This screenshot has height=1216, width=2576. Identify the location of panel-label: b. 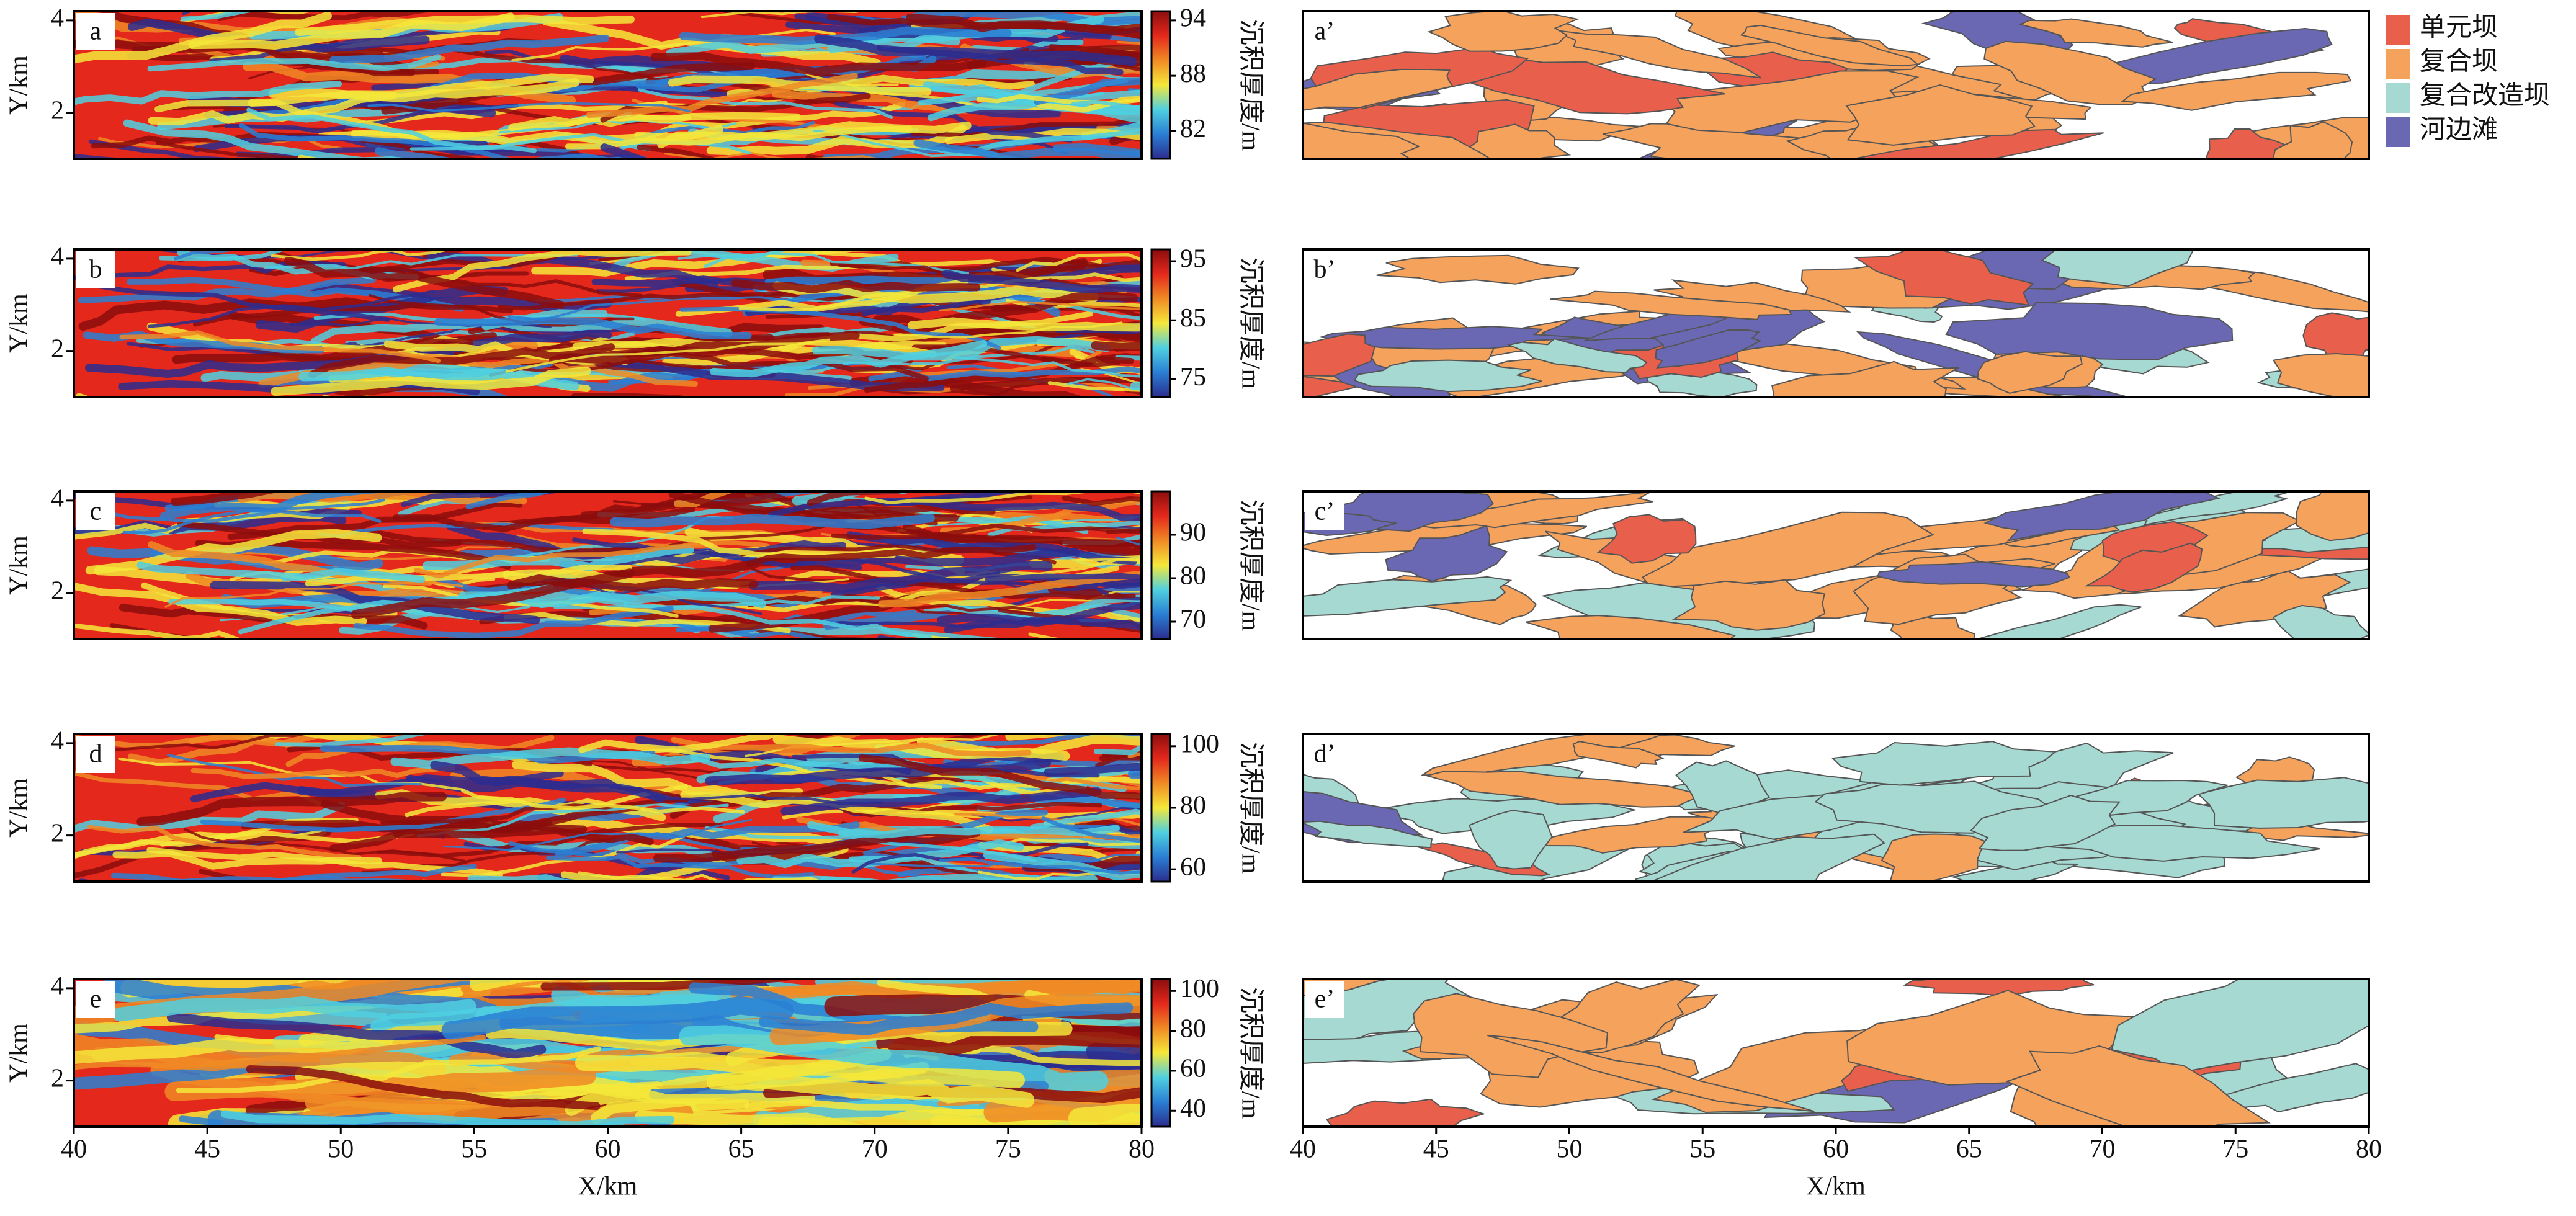
(95, 270).